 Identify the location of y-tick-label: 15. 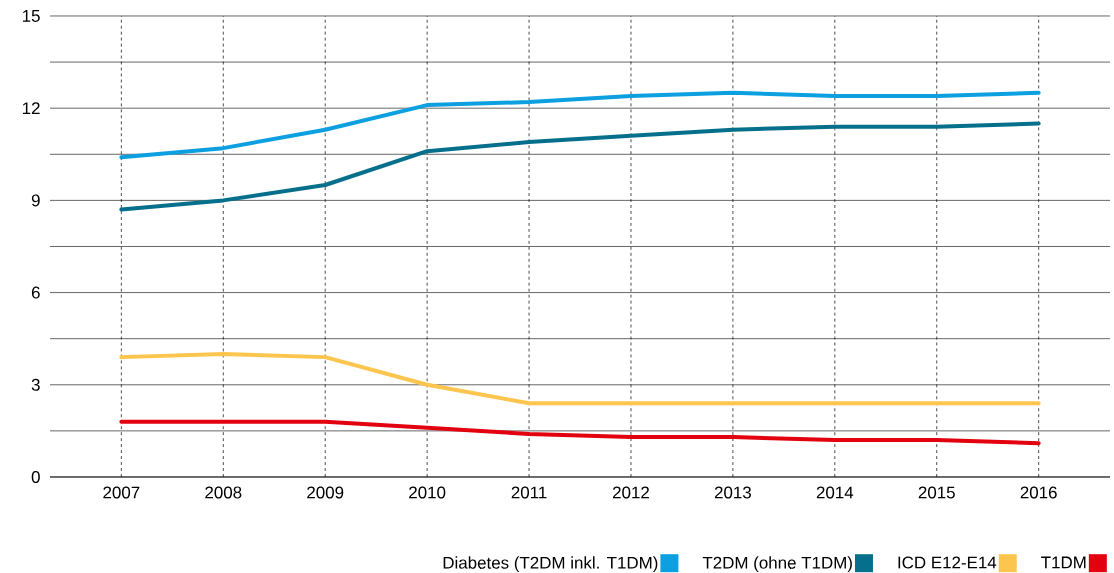
(31, 16).